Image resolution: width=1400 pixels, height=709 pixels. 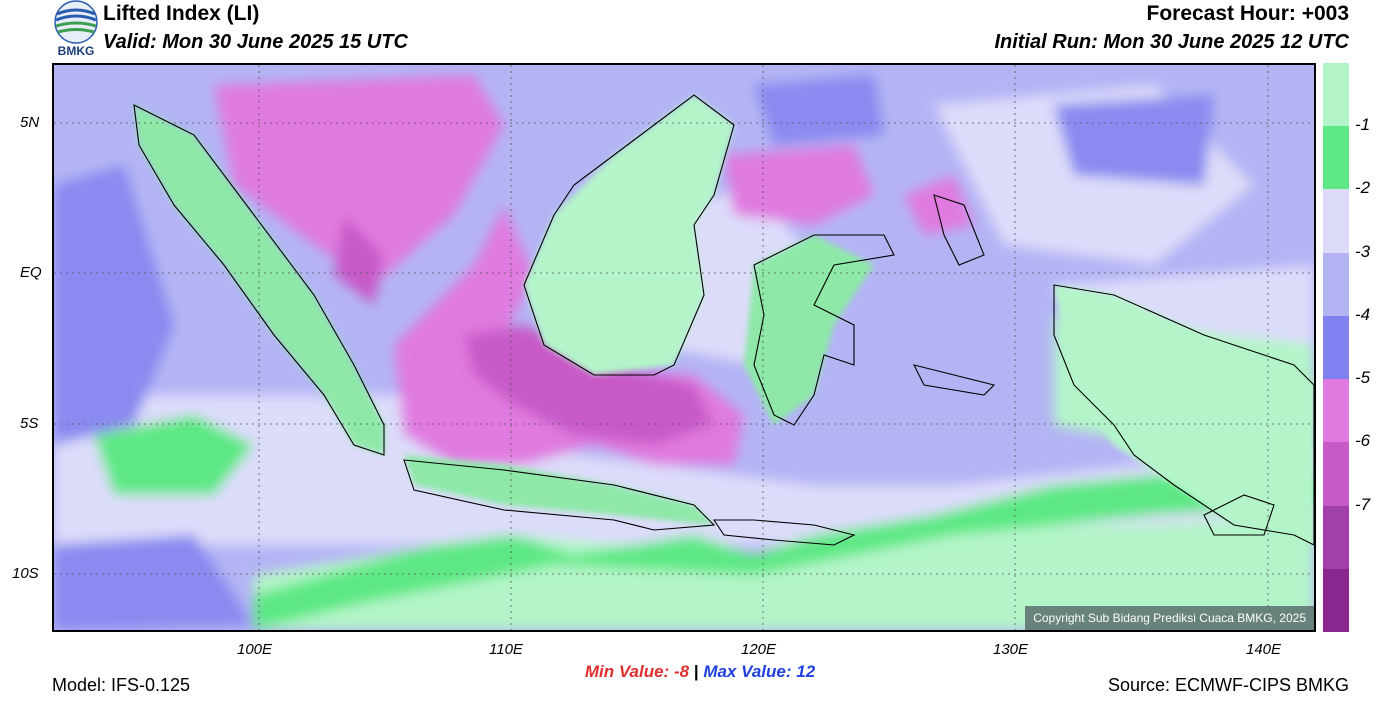 What do you see at coordinates (1363, 441) in the screenshot?
I see `legend-label: -6` at bounding box center [1363, 441].